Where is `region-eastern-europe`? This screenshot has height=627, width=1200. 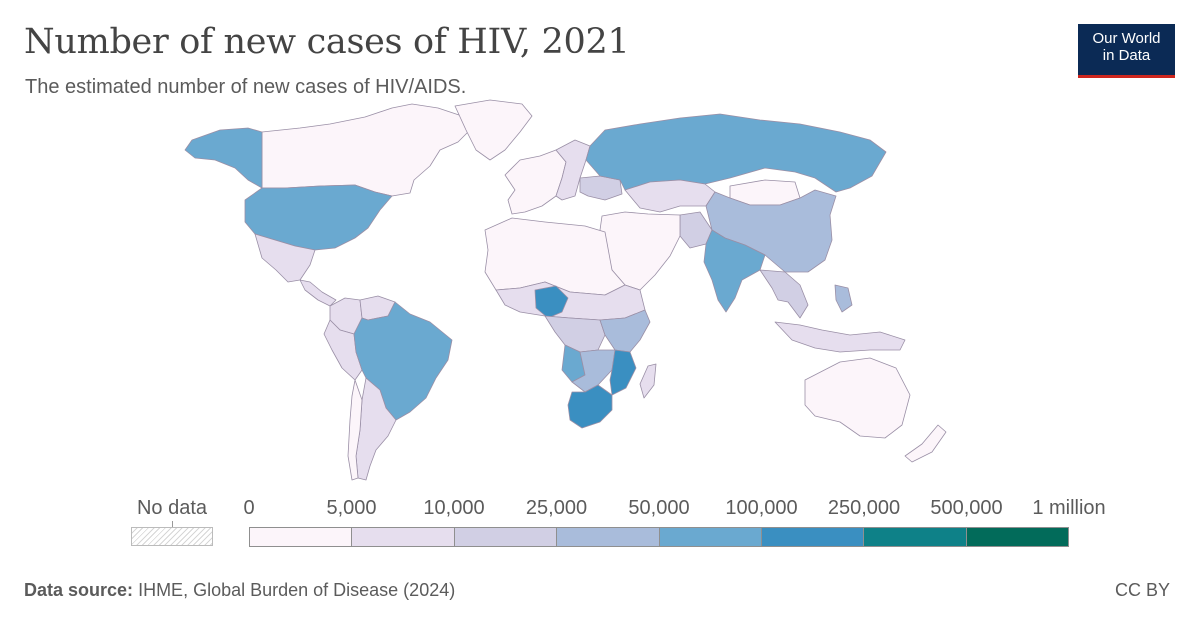 region-eastern-europe is located at coordinates (573, 170).